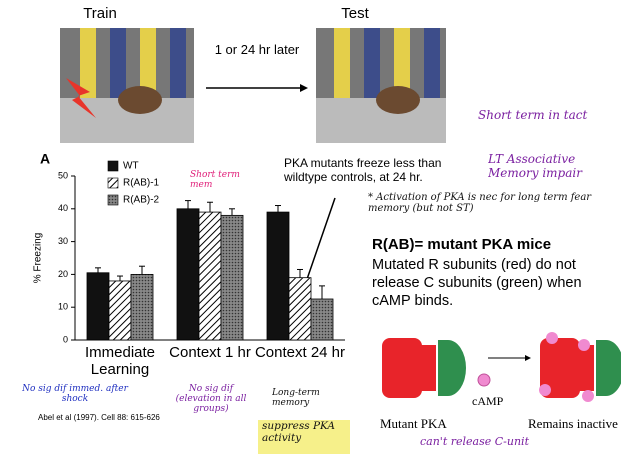 The width and height of the screenshot is (621, 456). I want to click on x-tick-label: Immediate Learning, so click(120, 361).